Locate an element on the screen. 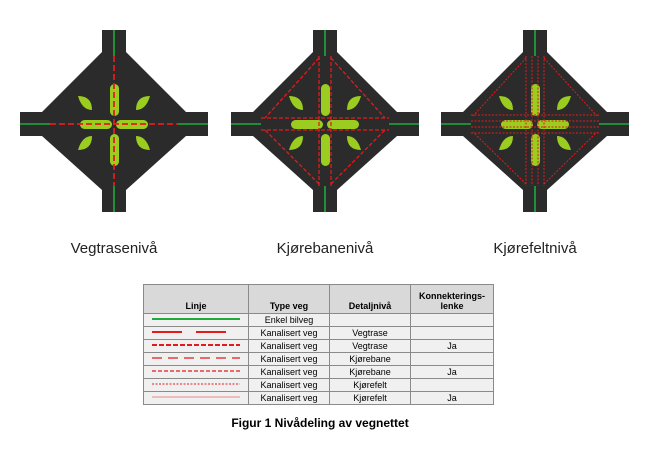 Image resolution: width=656 pixels, height=454 pixels. line-sample-red-solid-thin is located at coordinates (196, 397).